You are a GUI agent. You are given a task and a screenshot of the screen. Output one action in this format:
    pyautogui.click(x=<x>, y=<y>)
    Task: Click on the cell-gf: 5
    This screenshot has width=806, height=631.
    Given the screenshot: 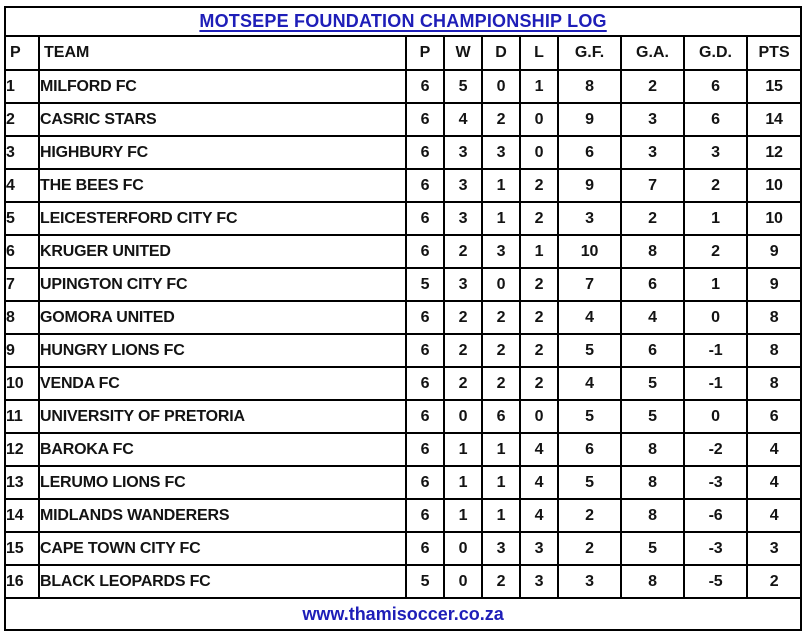 What is the action you would take?
    pyautogui.click(x=589, y=416)
    